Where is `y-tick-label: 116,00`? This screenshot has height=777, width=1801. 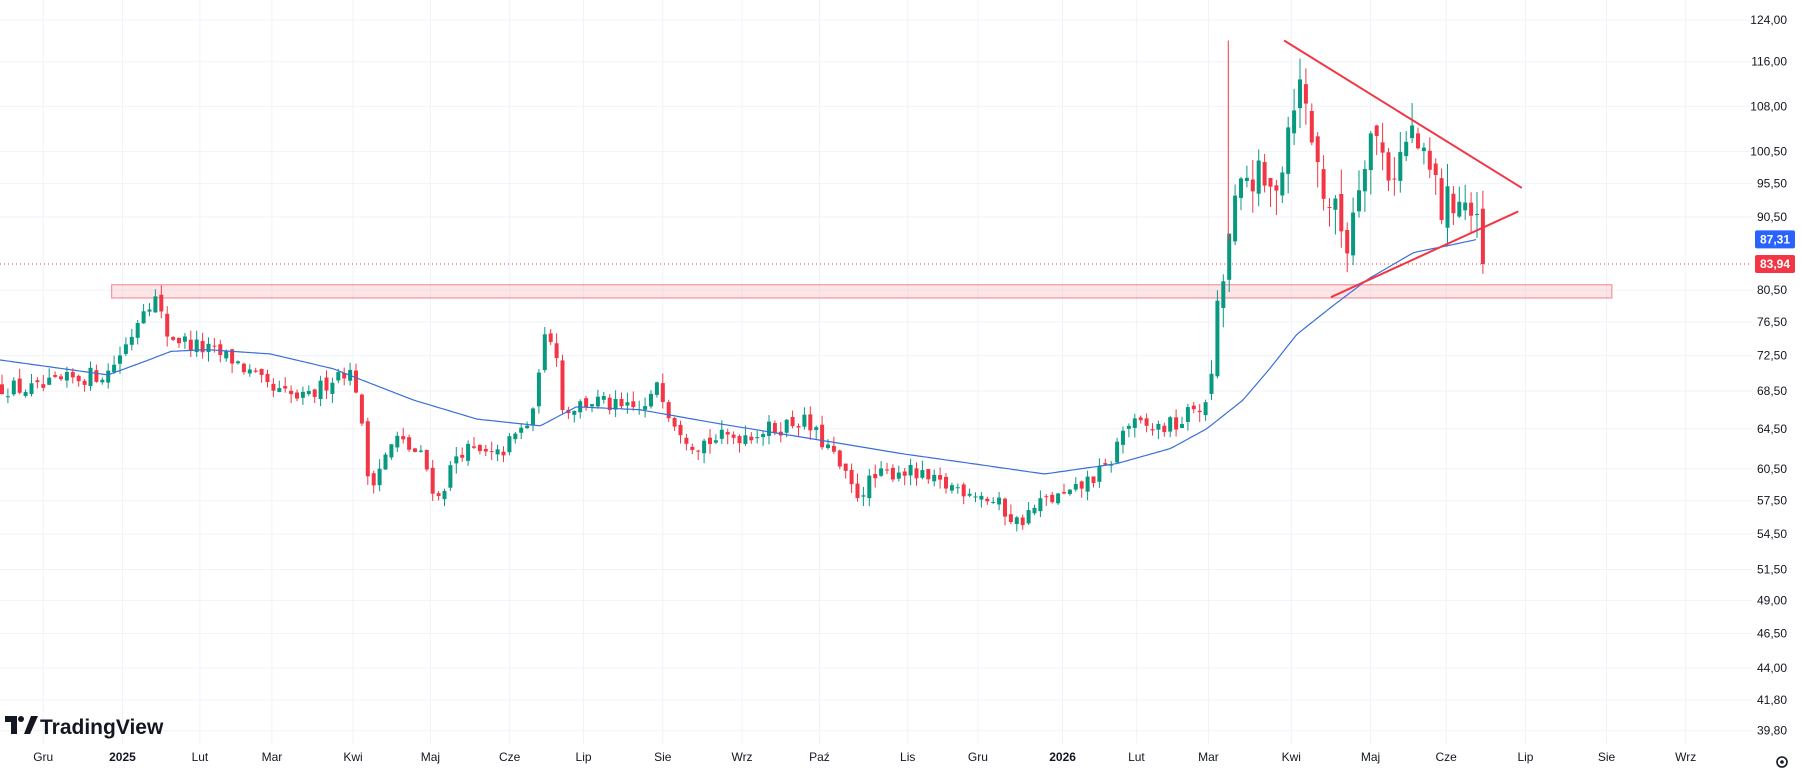
y-tick-label: 116,00 is located at coordinates (1769, 62).